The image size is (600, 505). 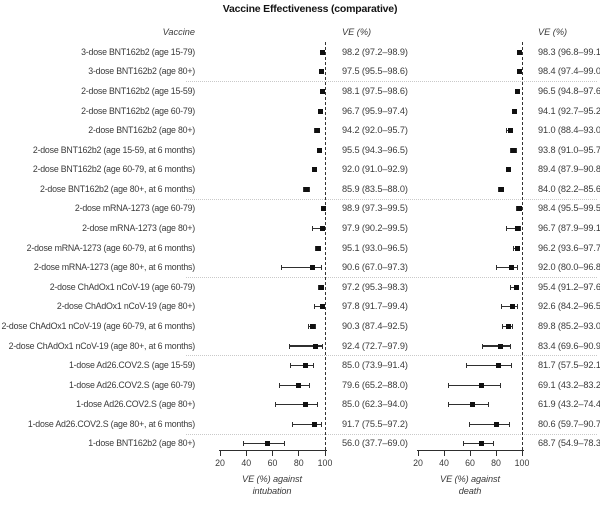 What do you see at coordinates (141, 71) in the screenshot?
I see `row-label: 3-dose BNT162b2 (age 80+)` at bounding box center [141, 71].